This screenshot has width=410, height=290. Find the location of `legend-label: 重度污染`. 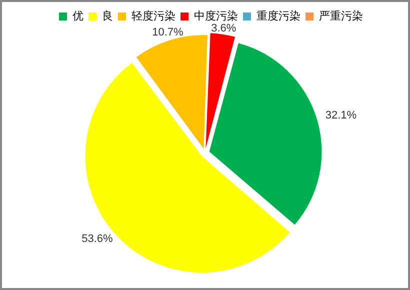

legend-label: 重度污染 is located at coordinates (278, 15).